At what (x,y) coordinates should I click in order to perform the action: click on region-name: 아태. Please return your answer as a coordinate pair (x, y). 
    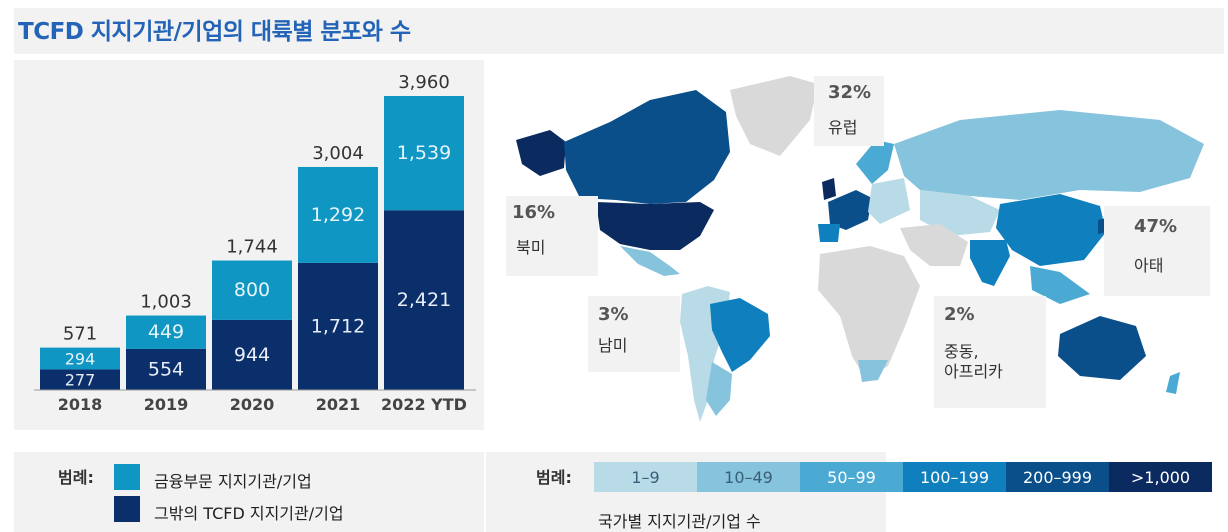
    Looking at the image, I should click on (1149, 265).